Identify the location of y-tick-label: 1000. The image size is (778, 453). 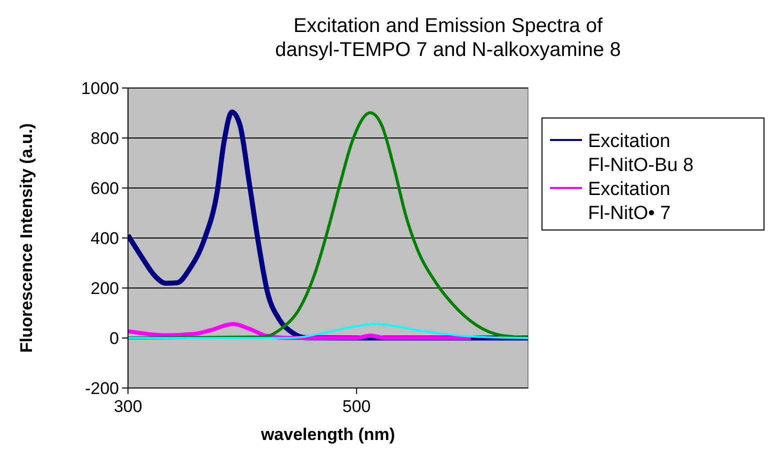
(100, 88).